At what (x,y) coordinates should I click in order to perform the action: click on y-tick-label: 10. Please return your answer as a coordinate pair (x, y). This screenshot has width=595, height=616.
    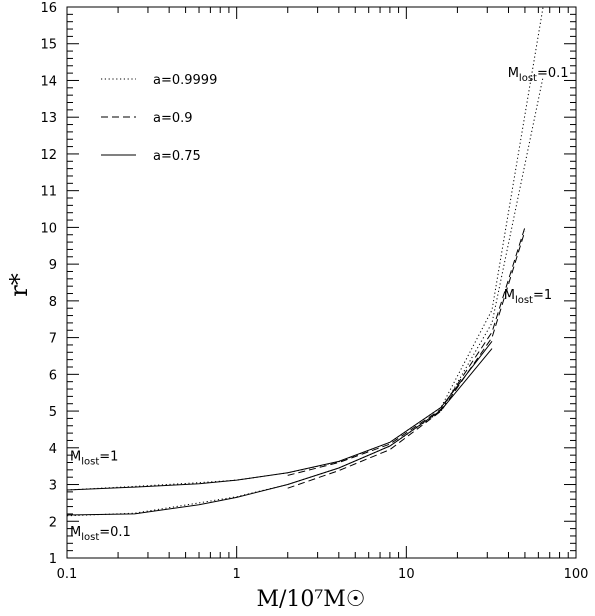
    Looking at the image, I should click on (48, 228).